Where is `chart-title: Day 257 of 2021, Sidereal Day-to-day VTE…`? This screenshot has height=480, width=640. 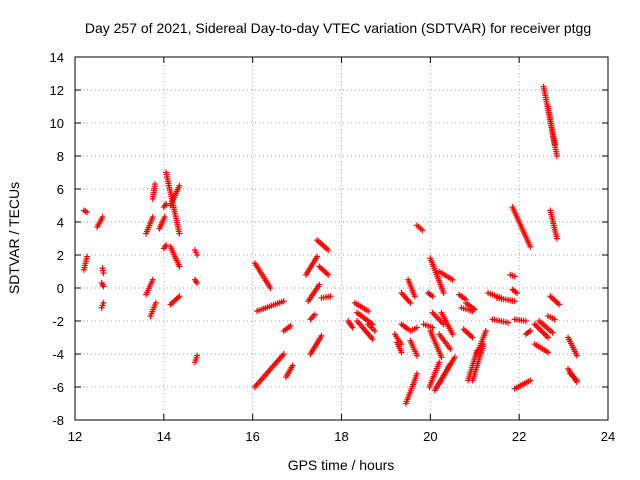
chart-title: Day 257 of 2021, Sidereal Day-to-day VTE… is located at coordinates (338, 28).